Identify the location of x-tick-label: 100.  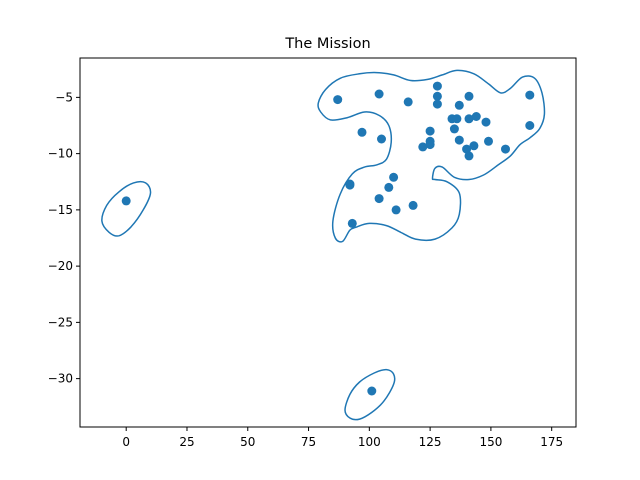
(369, 442).